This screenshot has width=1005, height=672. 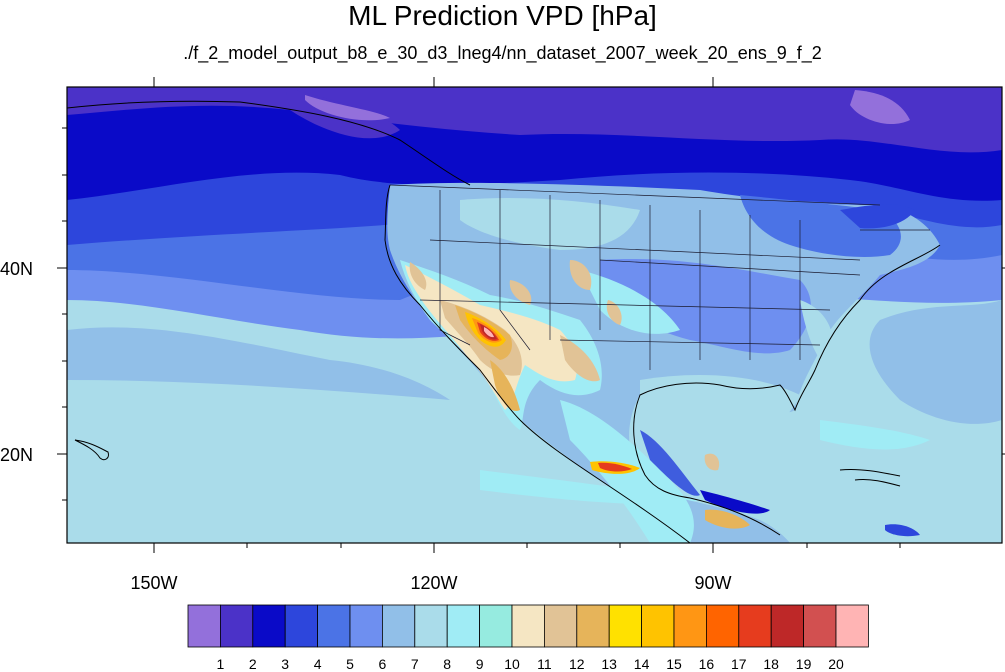 What do you see at coordinates (252, 664) in the screenshot?
I see `colorbar-tick-label: 2` at bounding box center [252, 664].